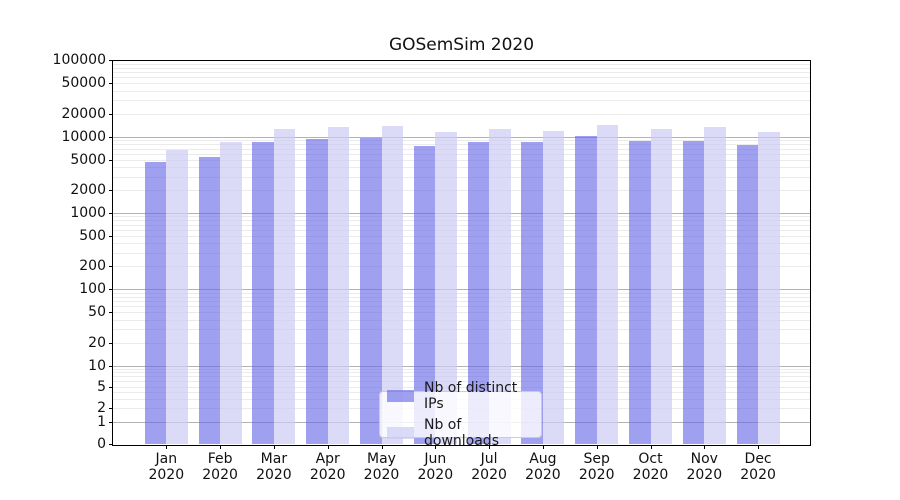 The width and height of the screenshot is (900, 500). What do you see at coordinates (460, 414) in the screenshot?
I see `legend: Nb of distinct IPs Nb of downloads` at bounding box center [460, 414].